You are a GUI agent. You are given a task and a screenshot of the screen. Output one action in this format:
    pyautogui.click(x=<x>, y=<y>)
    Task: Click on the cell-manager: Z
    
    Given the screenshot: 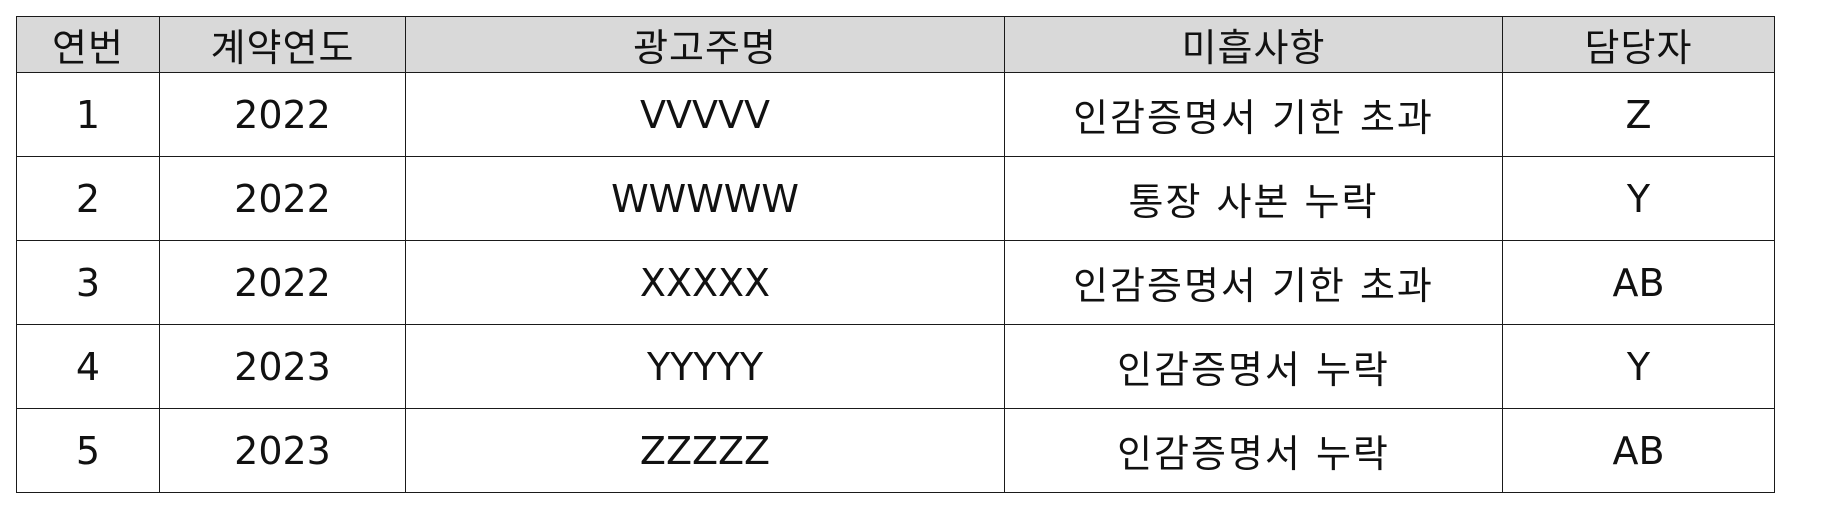 What is the action you would take?
    pyautogui.click(x=1638, y=114)
    